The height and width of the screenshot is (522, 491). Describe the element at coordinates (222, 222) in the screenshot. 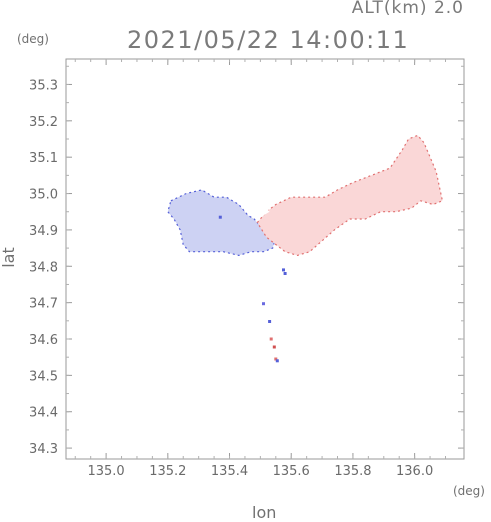

I see `echo-region-negative` at that location.